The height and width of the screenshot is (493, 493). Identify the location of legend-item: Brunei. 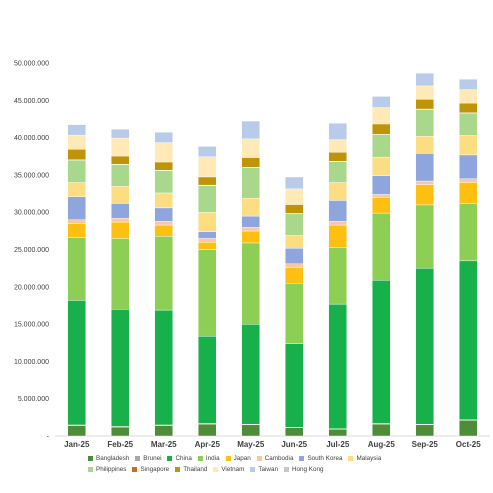
(148, 458).